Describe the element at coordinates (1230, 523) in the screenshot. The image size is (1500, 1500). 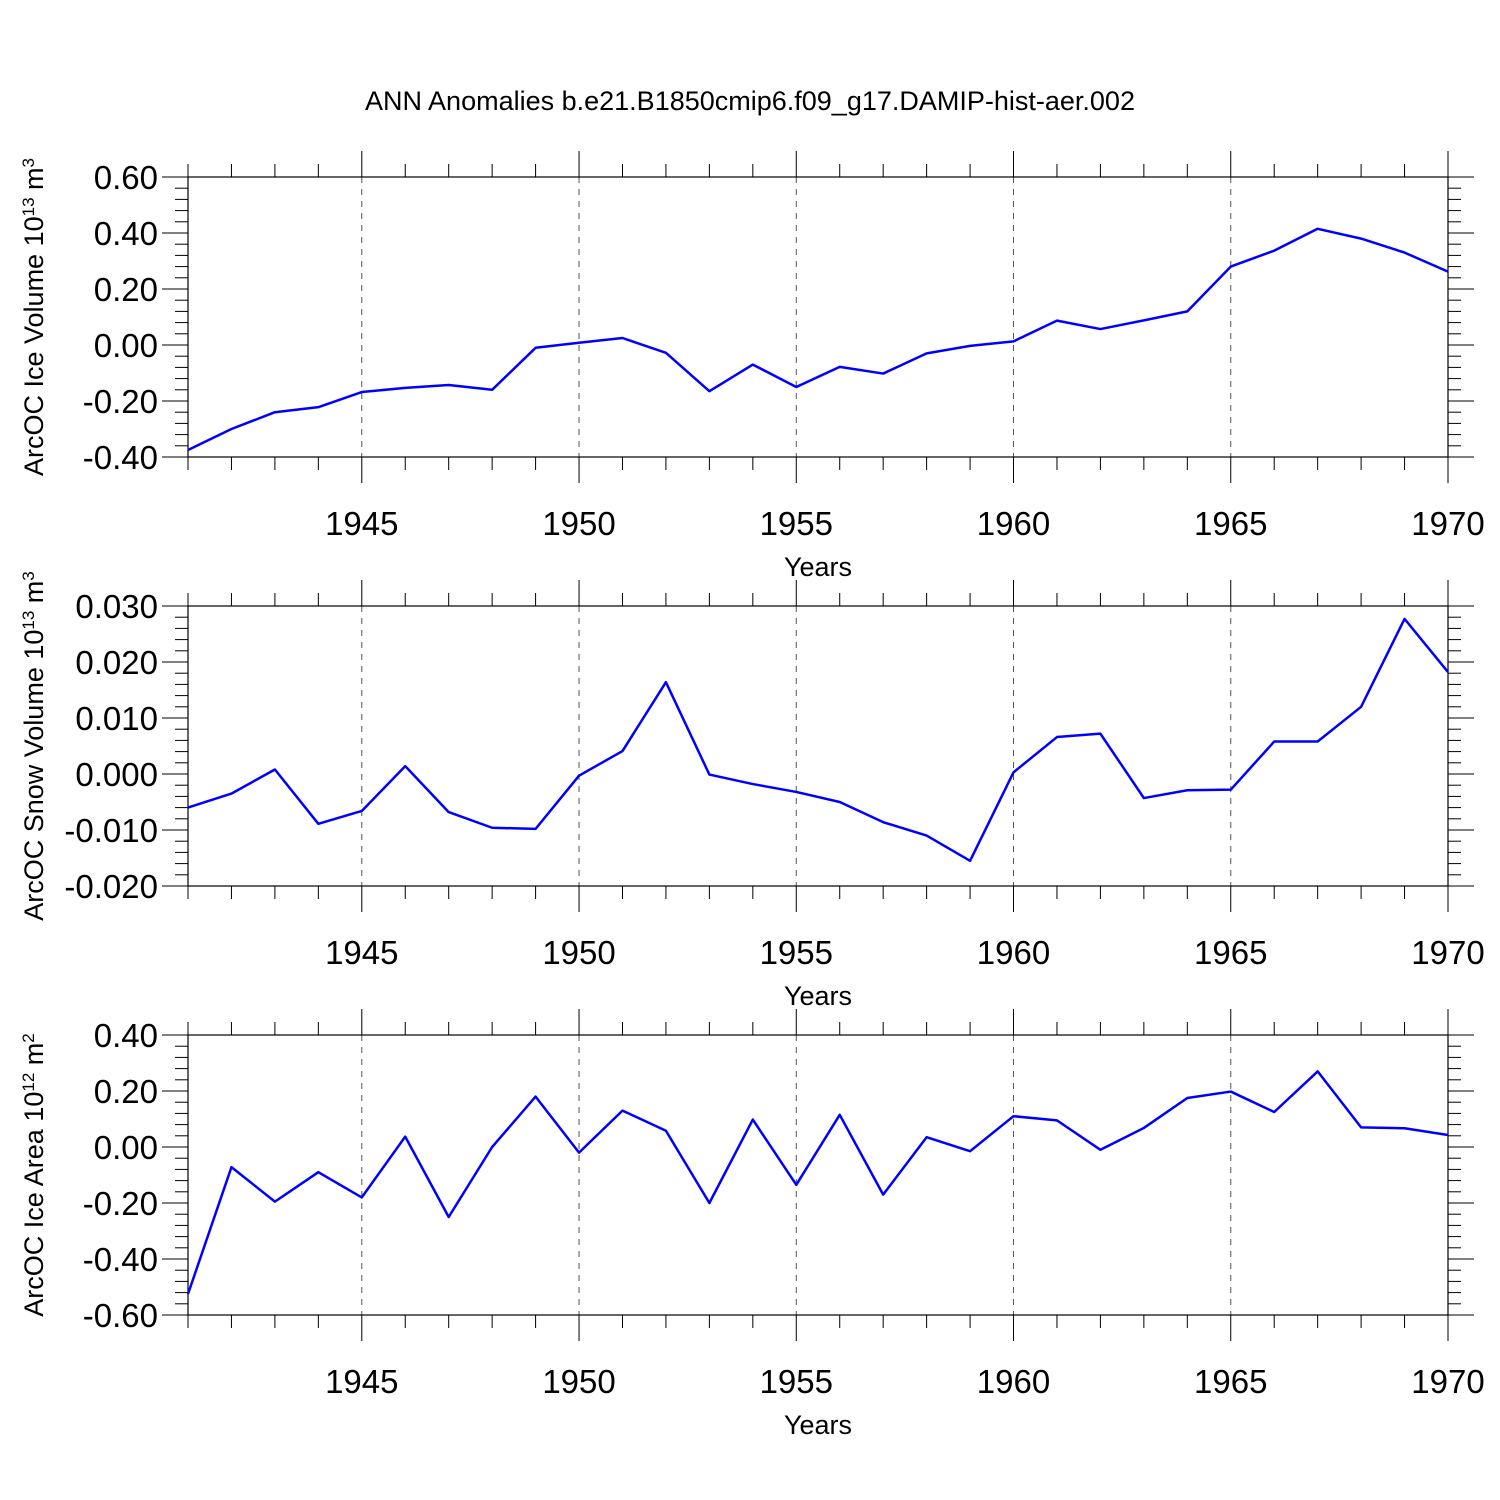
I see `panel-1-xtick-label-1965: 1965` at that location.